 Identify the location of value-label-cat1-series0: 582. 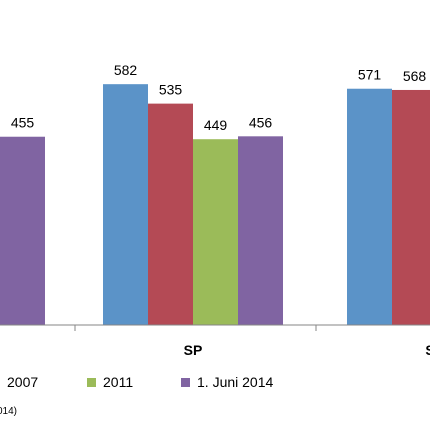
(126, 70).